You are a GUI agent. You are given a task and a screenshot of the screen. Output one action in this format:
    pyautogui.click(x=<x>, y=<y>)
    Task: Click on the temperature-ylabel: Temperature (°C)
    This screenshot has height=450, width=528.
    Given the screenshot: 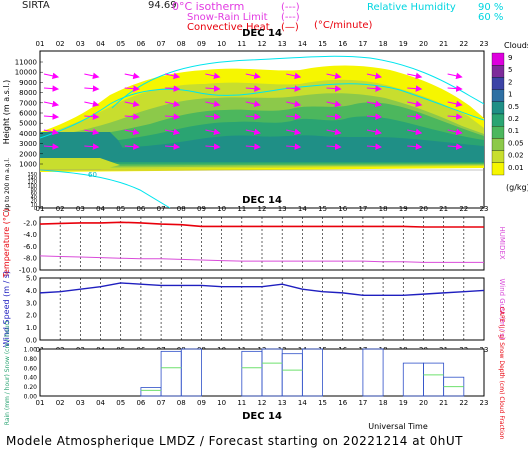 What is the action you would take?
    pyautogui.click(x=6, y=243)
    